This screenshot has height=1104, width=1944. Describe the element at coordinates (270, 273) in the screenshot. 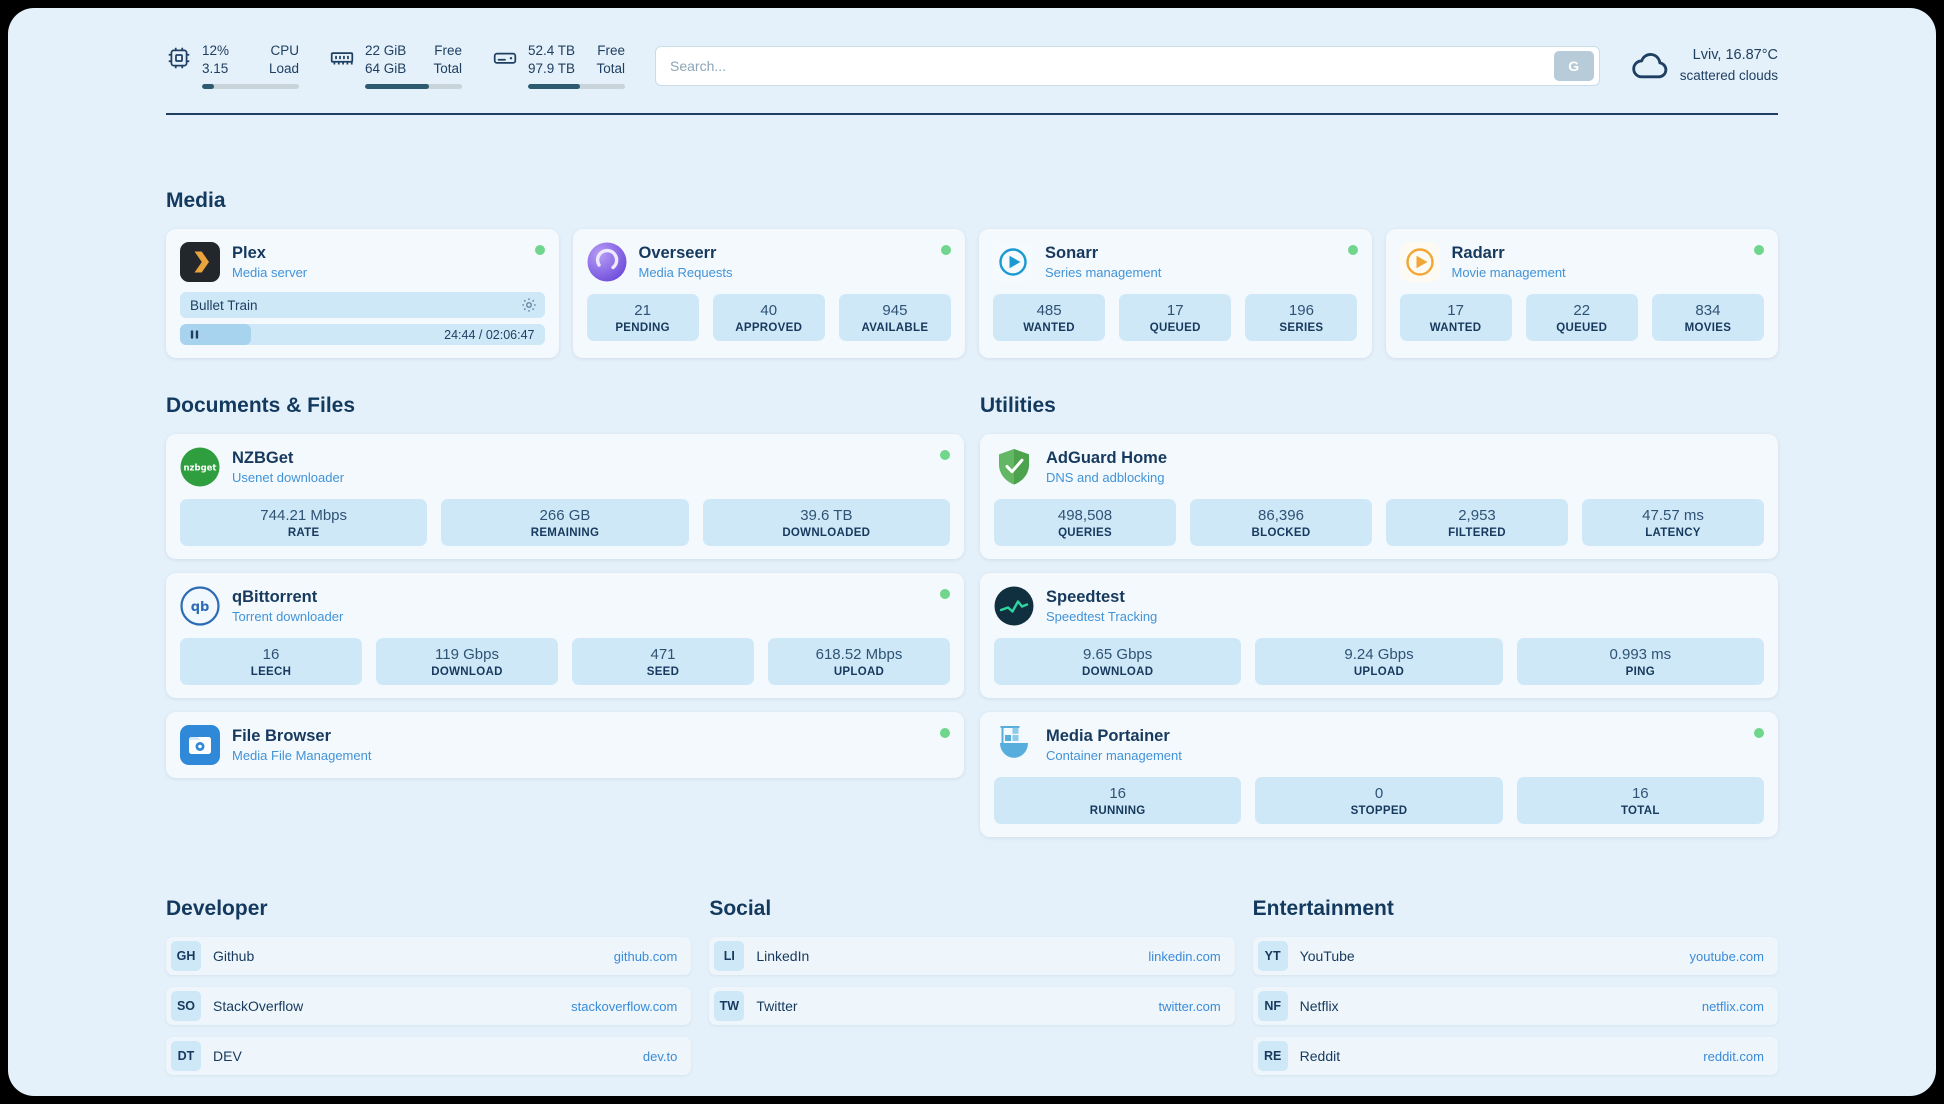

I see `app-subtitle: Media server` at that location.